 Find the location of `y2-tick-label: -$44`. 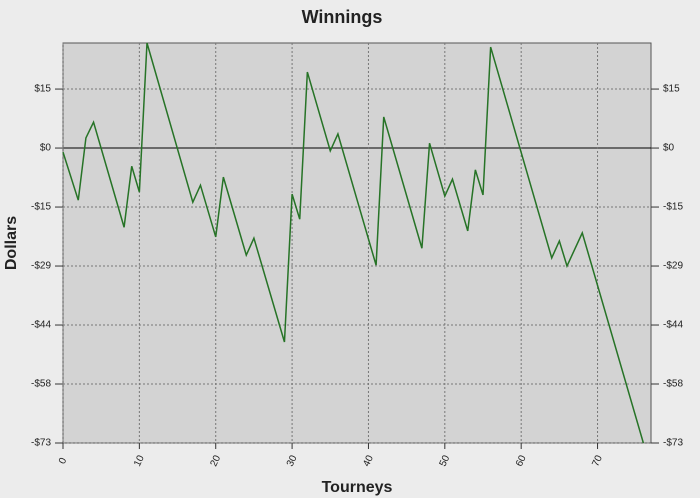

y2-tick-label: -$44 is located at coordinates (673, 325).